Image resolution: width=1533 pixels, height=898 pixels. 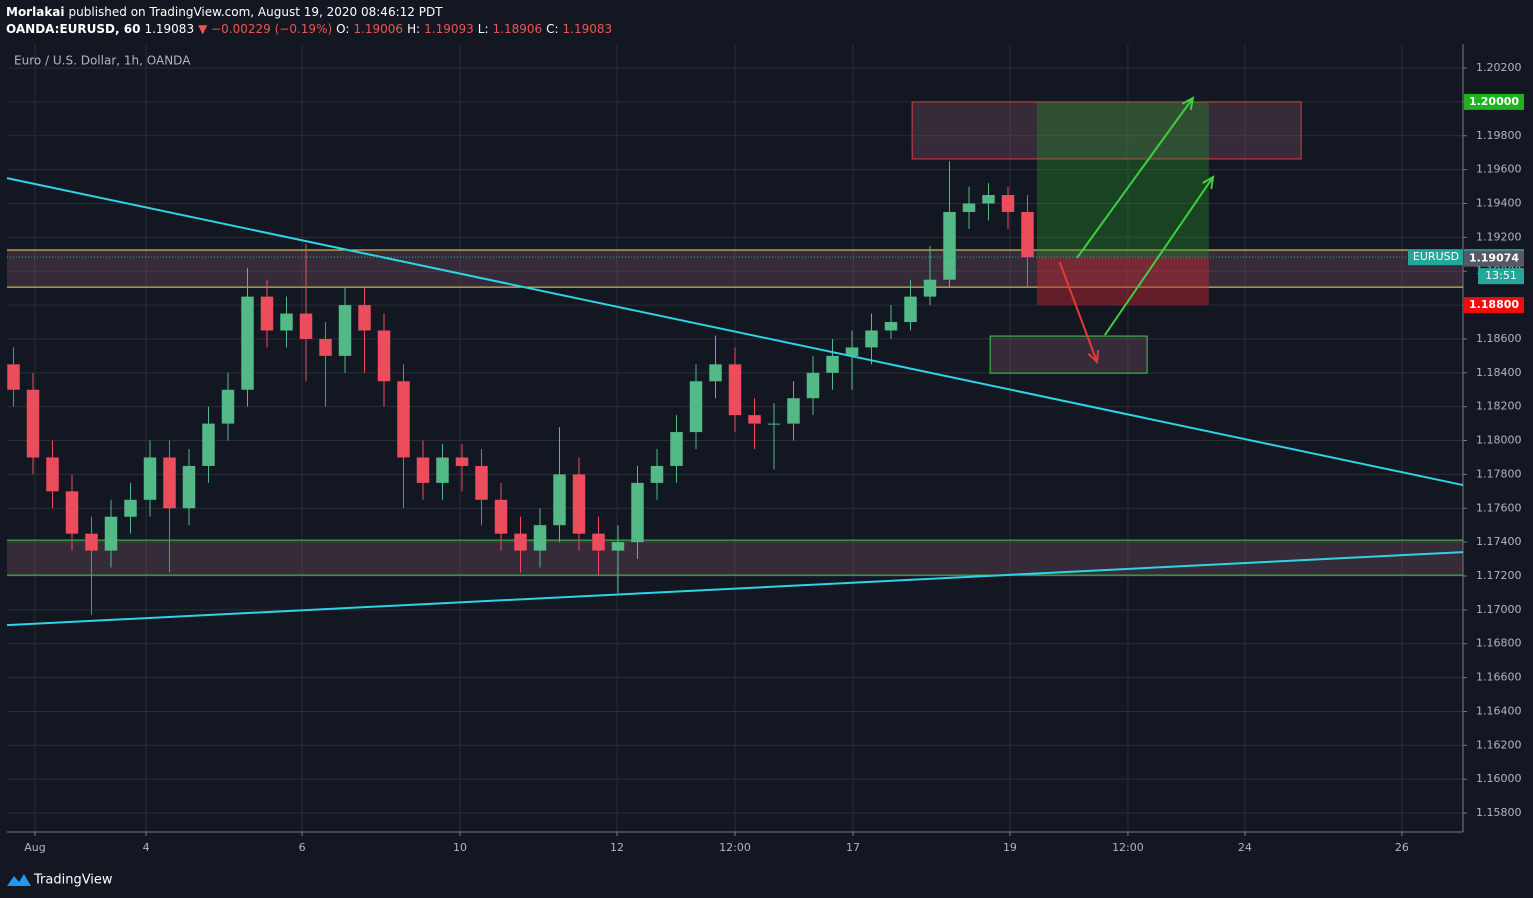 I want to click on header-segment: ▼ −0.00229 (−0.19%), so click(x=265, y=29).